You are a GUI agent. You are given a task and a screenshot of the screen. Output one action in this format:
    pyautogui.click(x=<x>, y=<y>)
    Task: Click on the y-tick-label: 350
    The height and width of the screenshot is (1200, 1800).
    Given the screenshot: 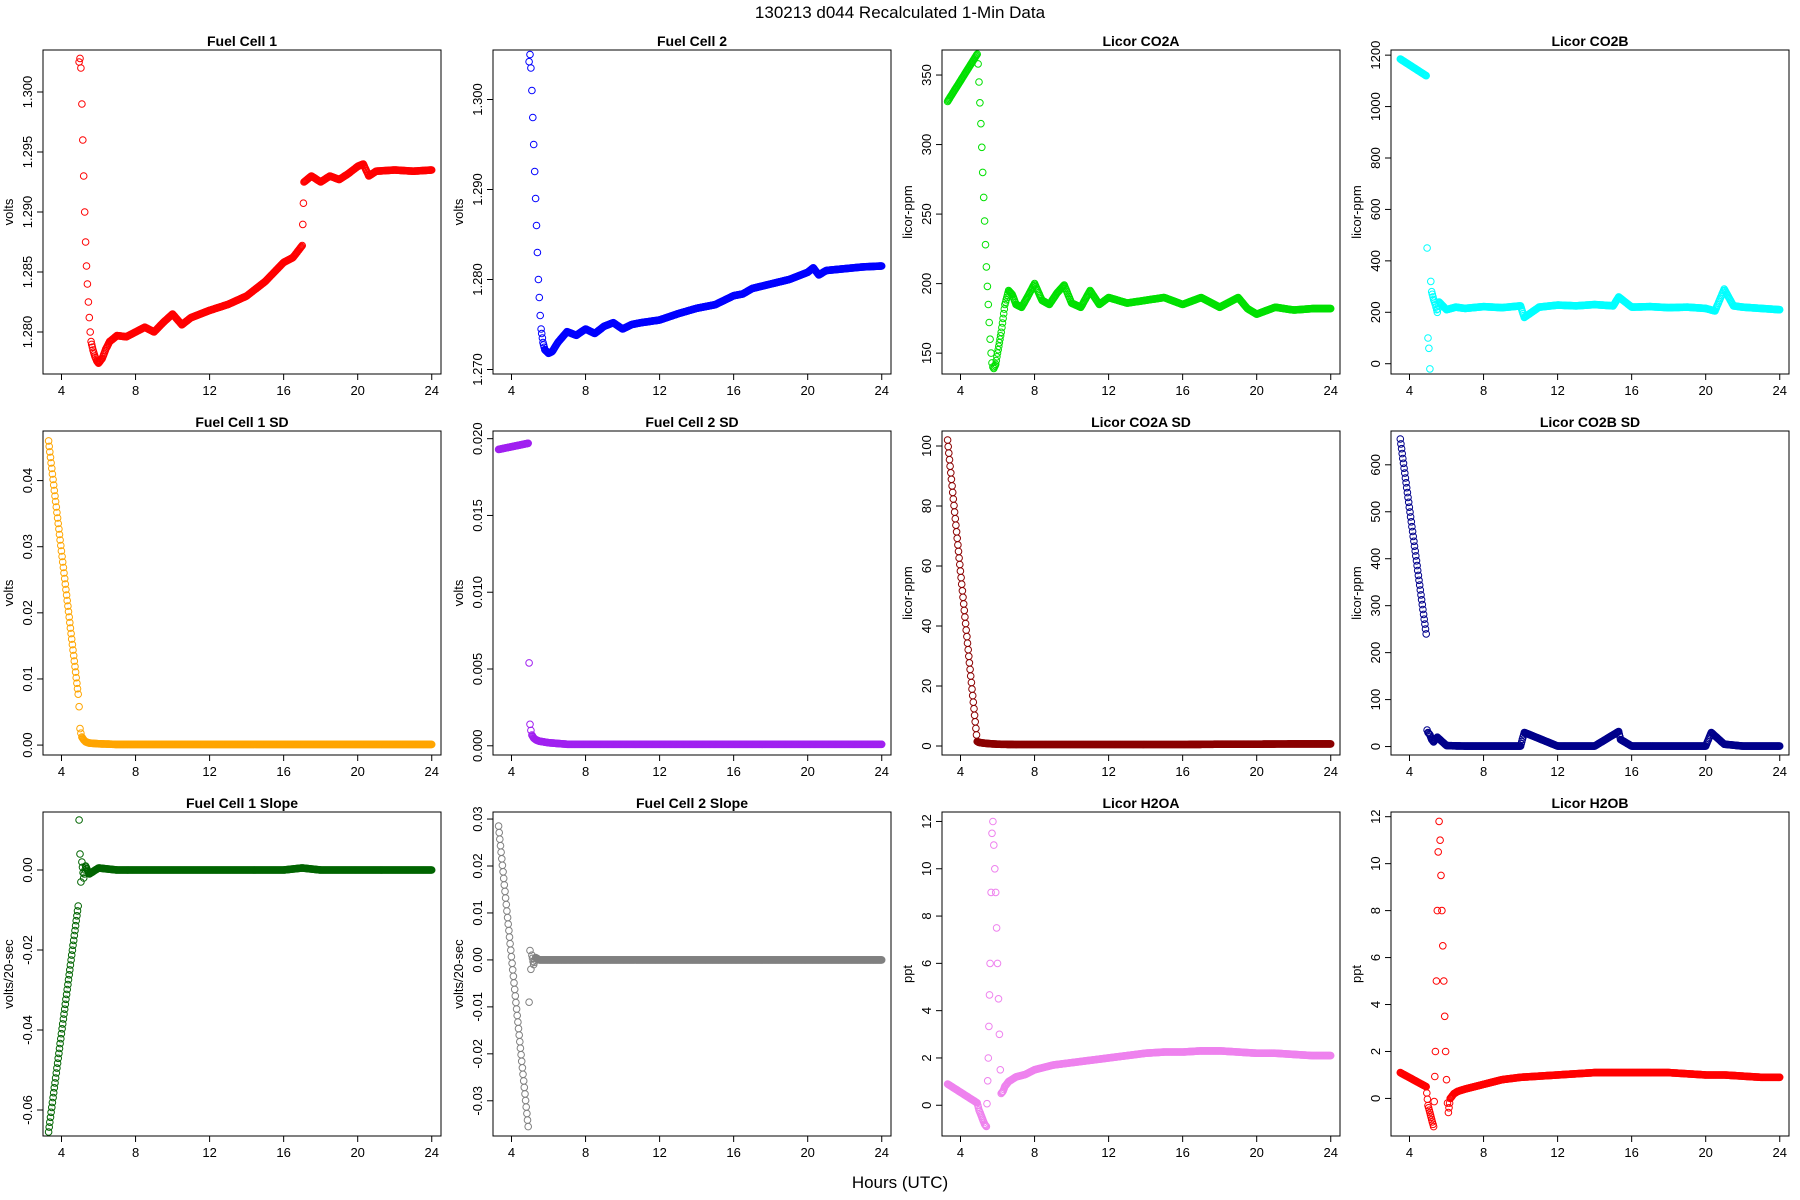 What is the action you would take?
    pyautogui.click(x=926, y=75)
    